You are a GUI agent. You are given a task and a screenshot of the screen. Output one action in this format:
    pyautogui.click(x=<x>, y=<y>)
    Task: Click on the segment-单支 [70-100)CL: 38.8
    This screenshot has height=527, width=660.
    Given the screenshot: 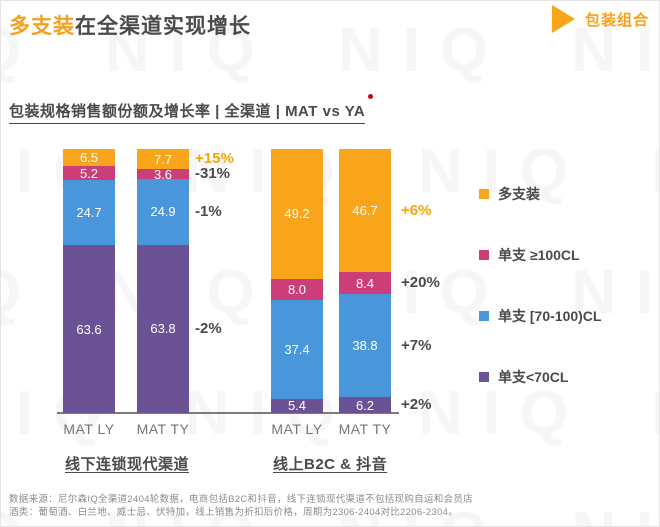 What is the action you would take?
    pyautogui.click(x=365, y=345)
    